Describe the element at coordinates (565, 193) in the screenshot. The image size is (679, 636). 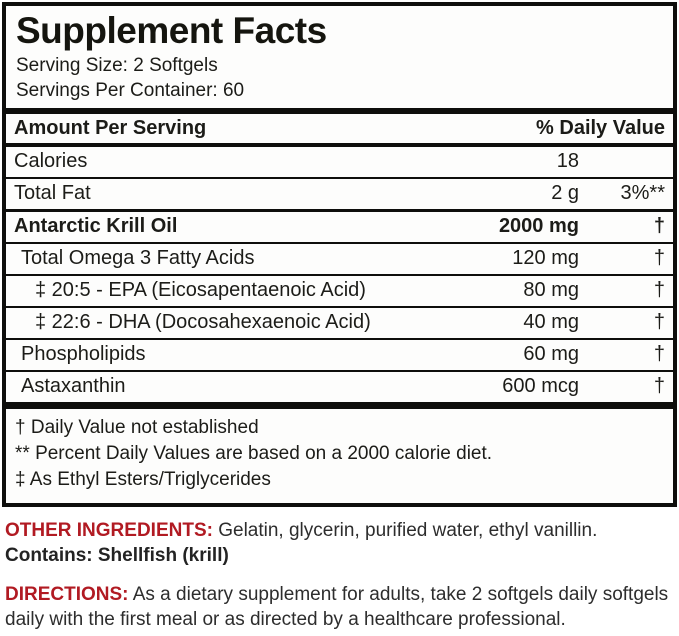
I see `nutrient-amount: 2 g` at that location.